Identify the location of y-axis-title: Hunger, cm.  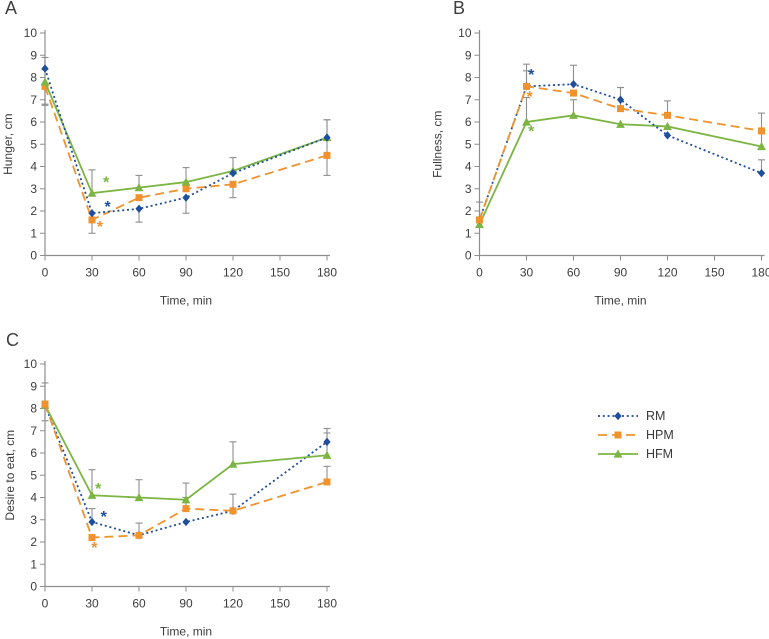
(8, 144).